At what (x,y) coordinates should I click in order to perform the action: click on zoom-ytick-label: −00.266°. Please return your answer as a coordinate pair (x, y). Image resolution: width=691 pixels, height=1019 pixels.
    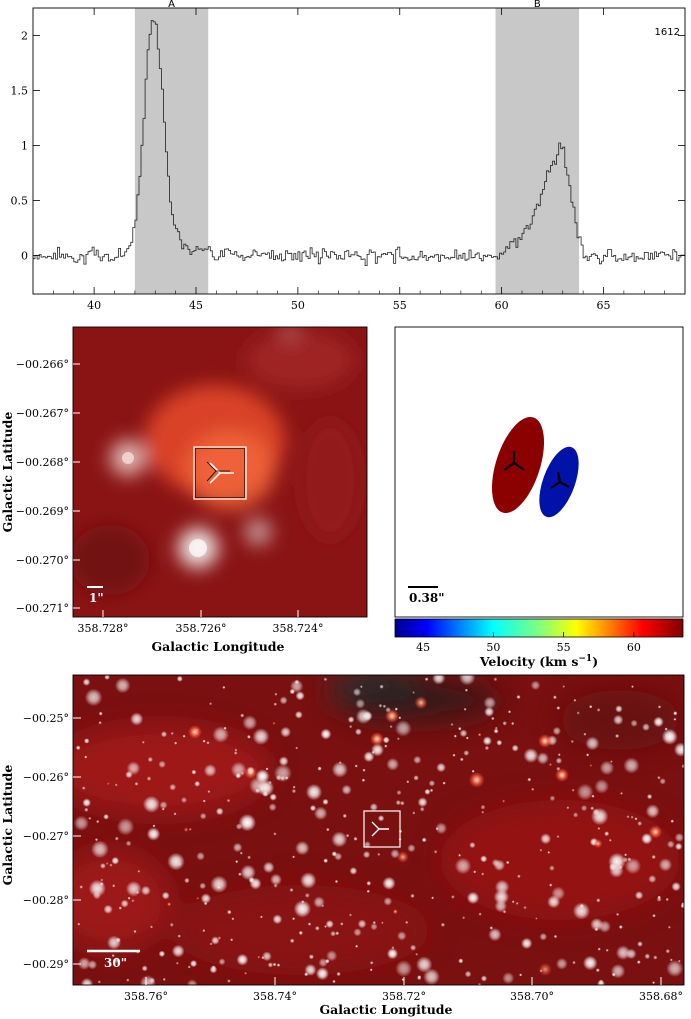
    Looking at the image, I should click on (42, 364).